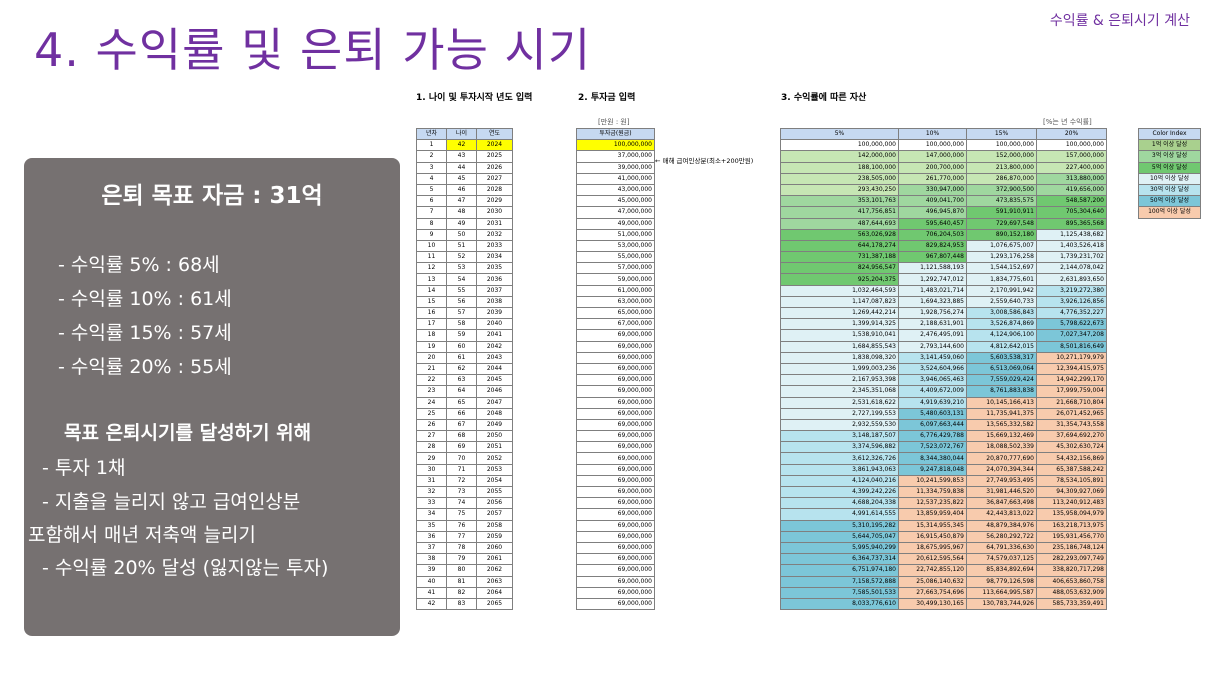 The image size is (1216, 684). Describe the element at coordinates (431, 458) in the screenshot. I see `year-index-cell: 29` at that location.